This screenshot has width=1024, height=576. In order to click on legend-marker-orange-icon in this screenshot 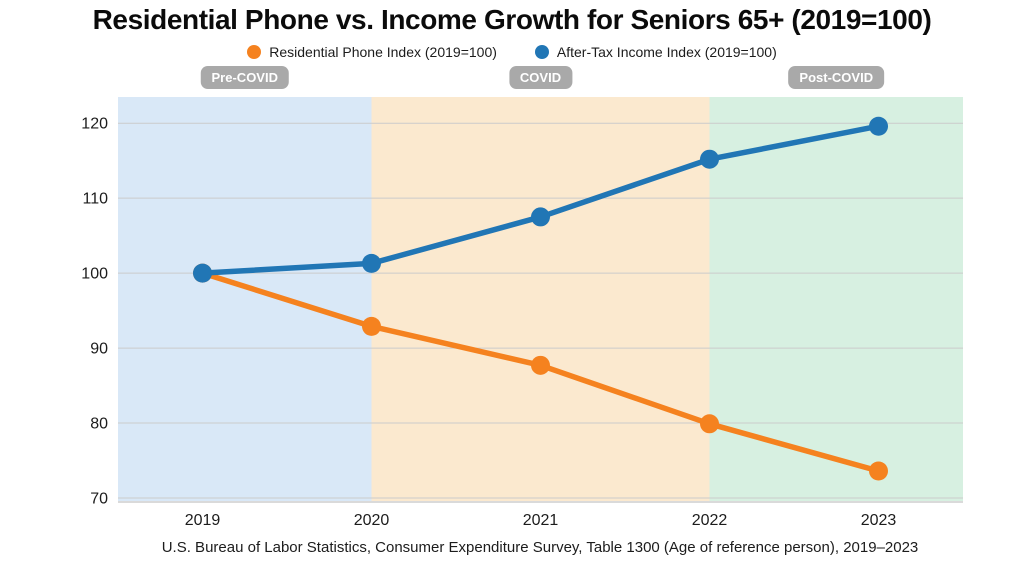, I will do `click(254, 52)`.